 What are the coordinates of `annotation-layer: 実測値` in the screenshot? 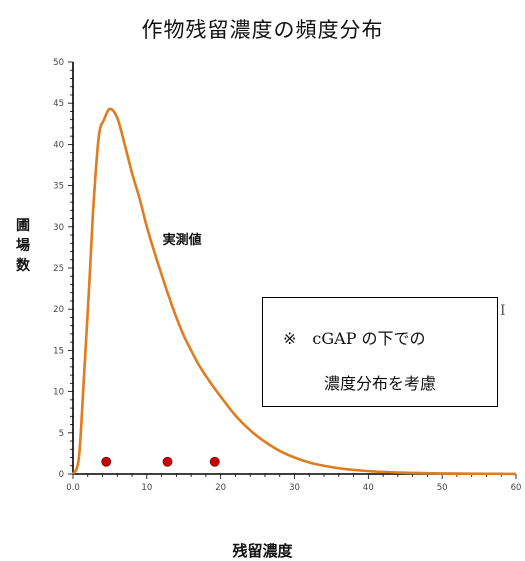 It's located at (182, 240).